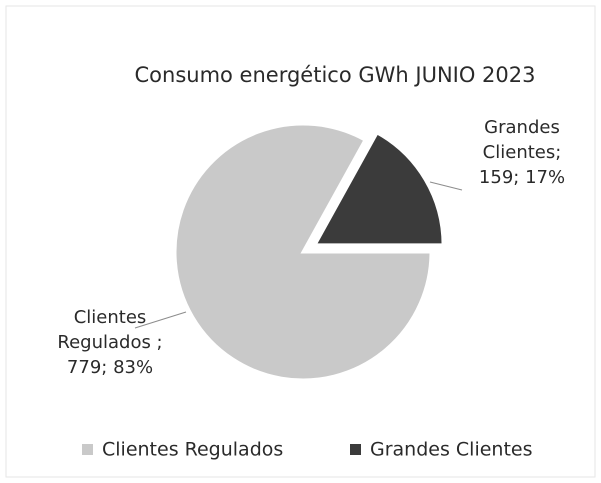 This screenshot has width=601, height=483. Describe the element at coordinates (110, 317) in the screenshot. I see `data-label: Clientes` at that location.